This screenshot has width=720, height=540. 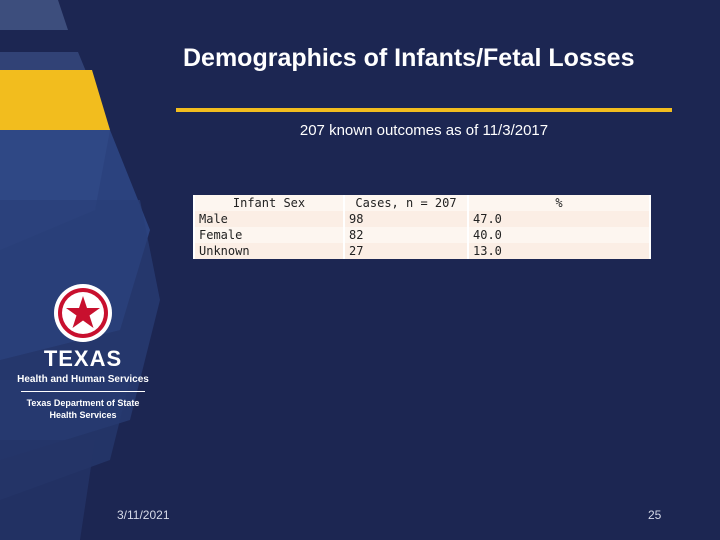 What do you see at coordinates (83, 415) in the screenshot?
I see `logo-line-health-services: Health Services` at bounding box center [83, 415].